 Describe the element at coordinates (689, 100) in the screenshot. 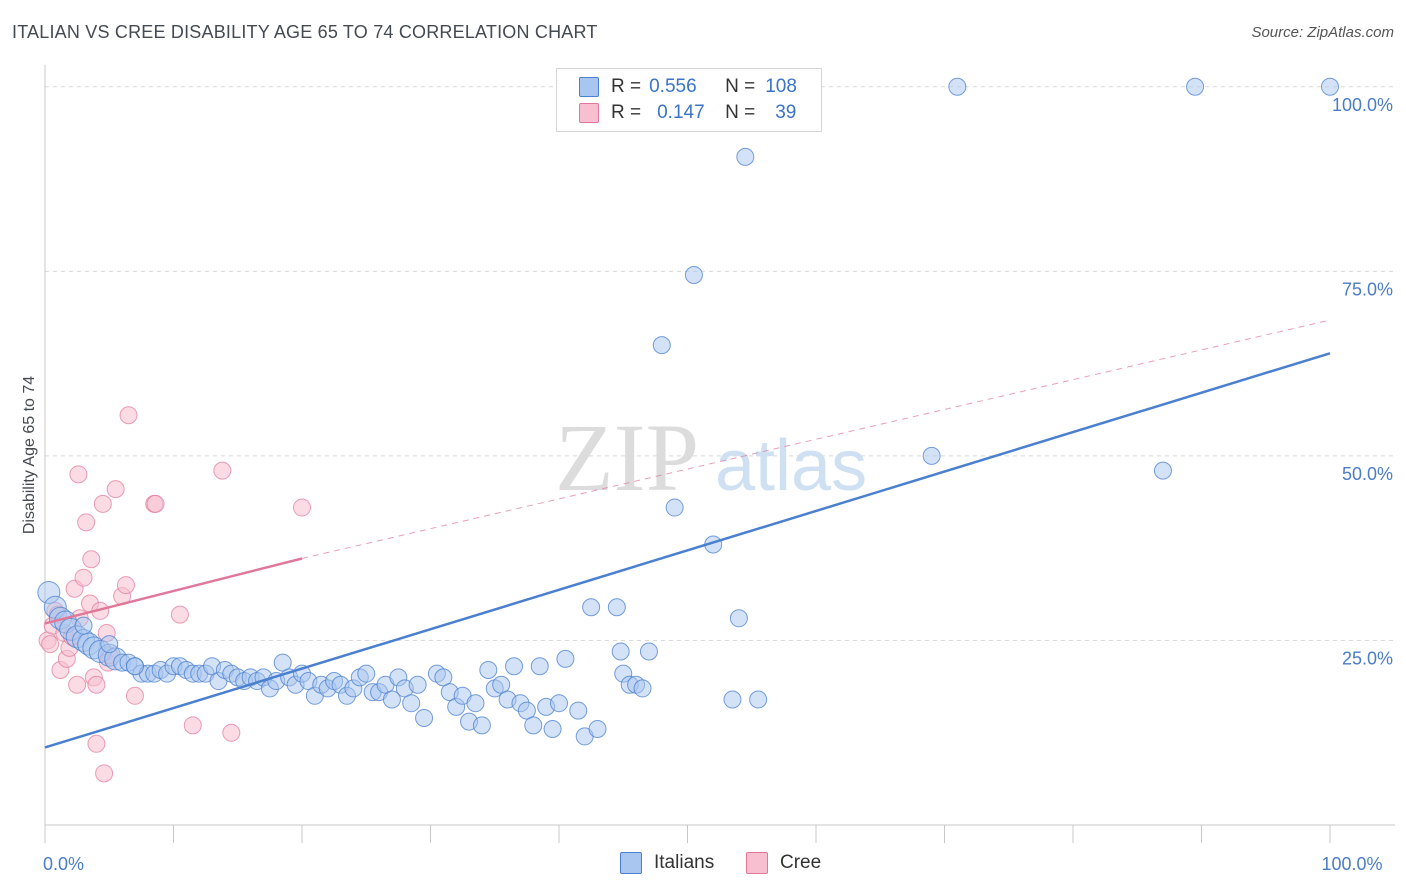

I see `stats-legend: R = 0.556 N = 108 R = 0.147 N = 39` at that location.